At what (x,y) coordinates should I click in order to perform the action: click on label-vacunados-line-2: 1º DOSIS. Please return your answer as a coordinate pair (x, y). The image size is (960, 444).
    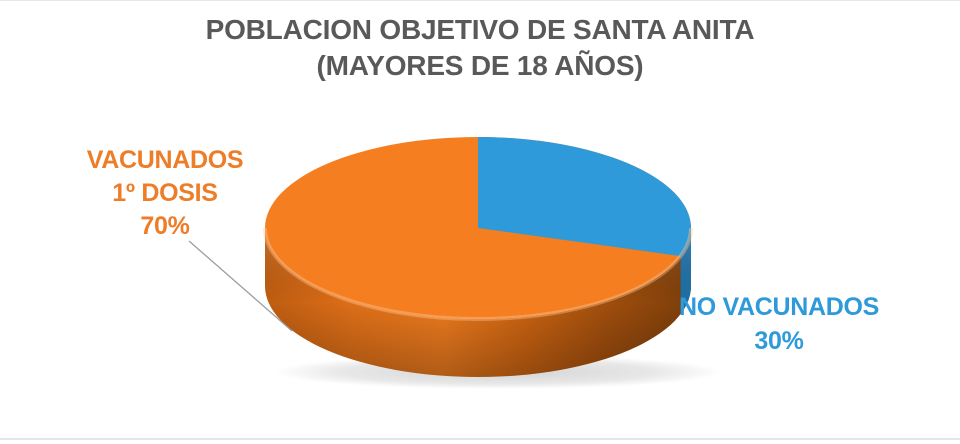
    Looking at the image, I should click on (165, 193).